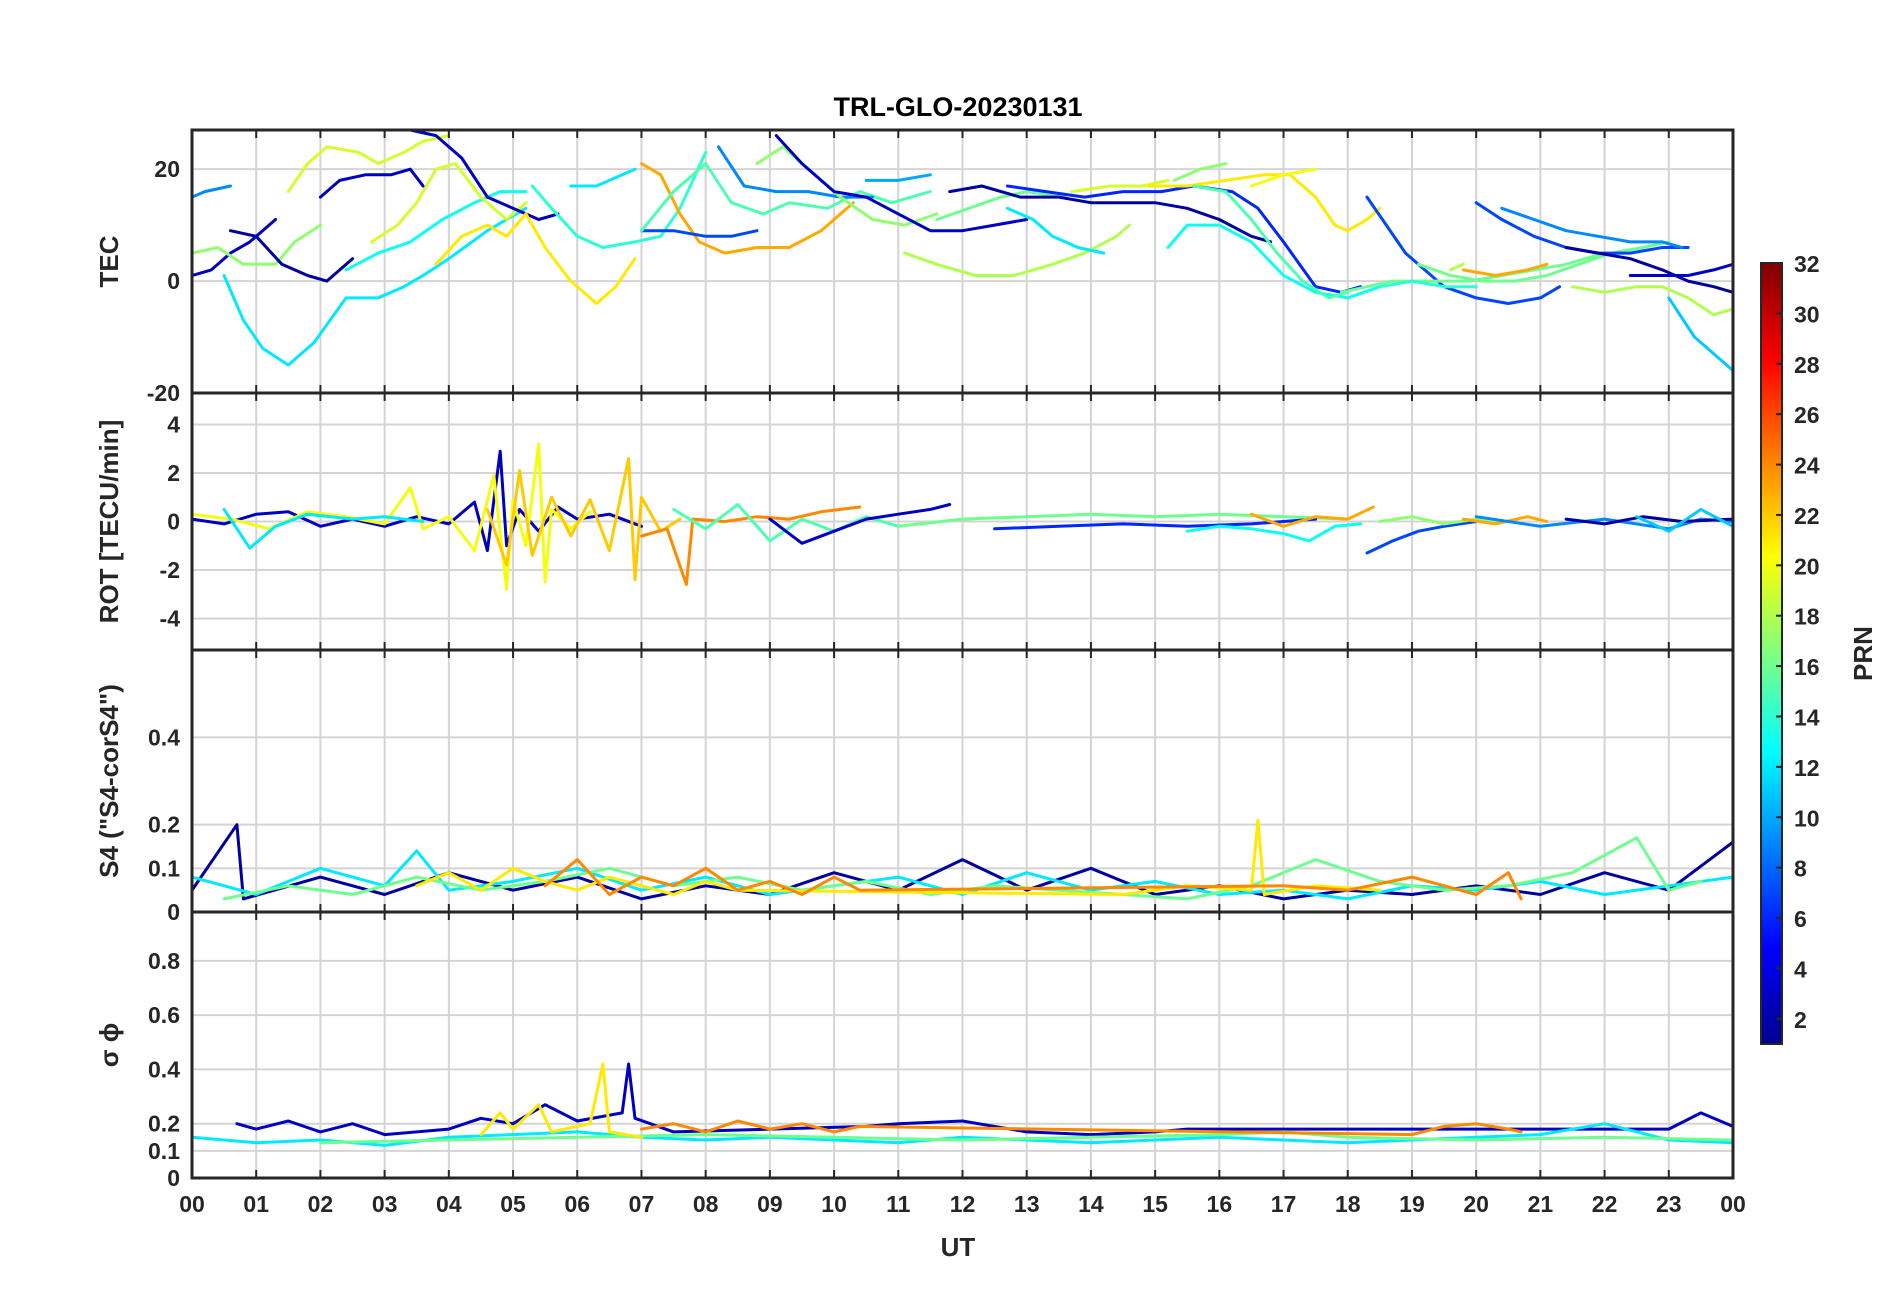 The height and width of the screenshot is (1292, 1902). What do you see at coordinates (1348, 1204) in the screenshot?
I see `x-tick-label: 18` at bounding box center [1348, 1204].